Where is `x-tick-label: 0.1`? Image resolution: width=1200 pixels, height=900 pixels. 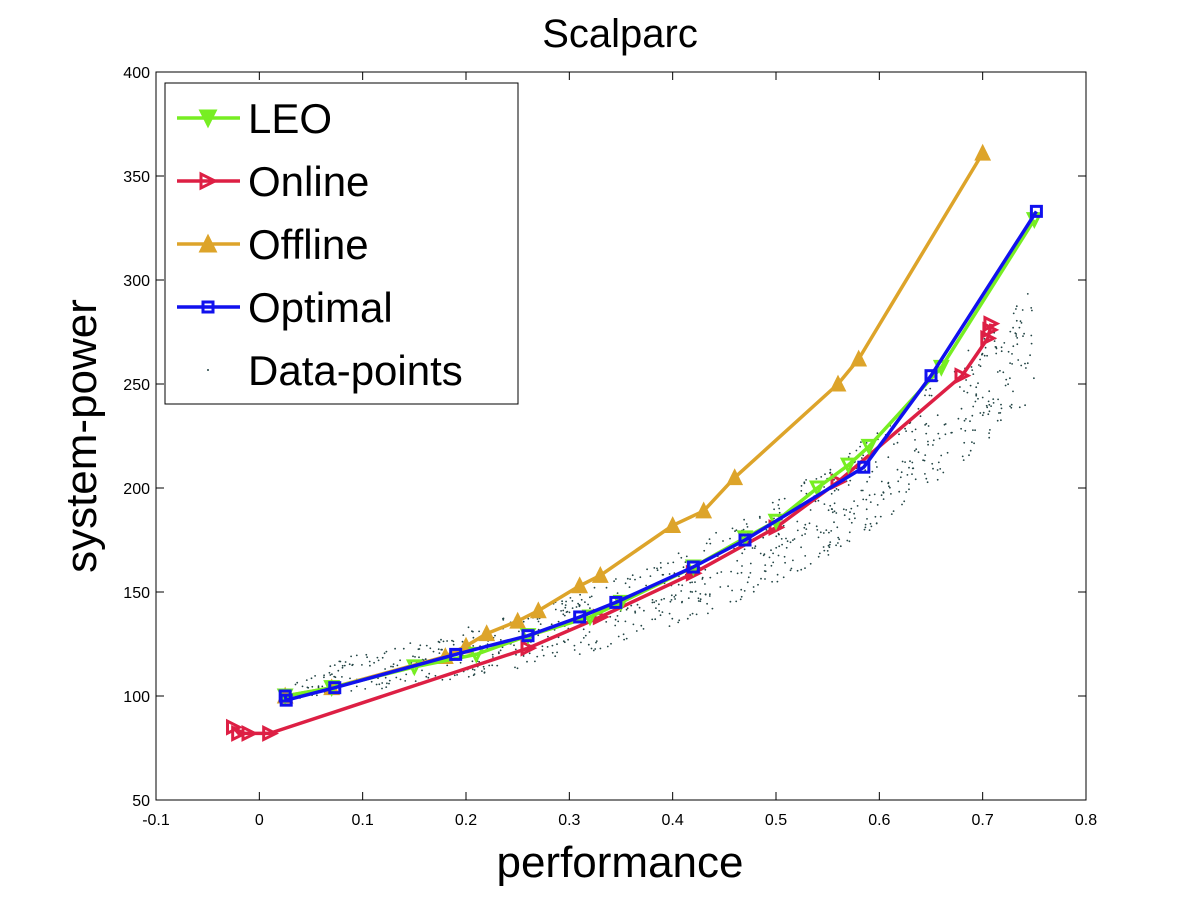 x-tick-label: 0.1 is located at coordinates (363, 820).